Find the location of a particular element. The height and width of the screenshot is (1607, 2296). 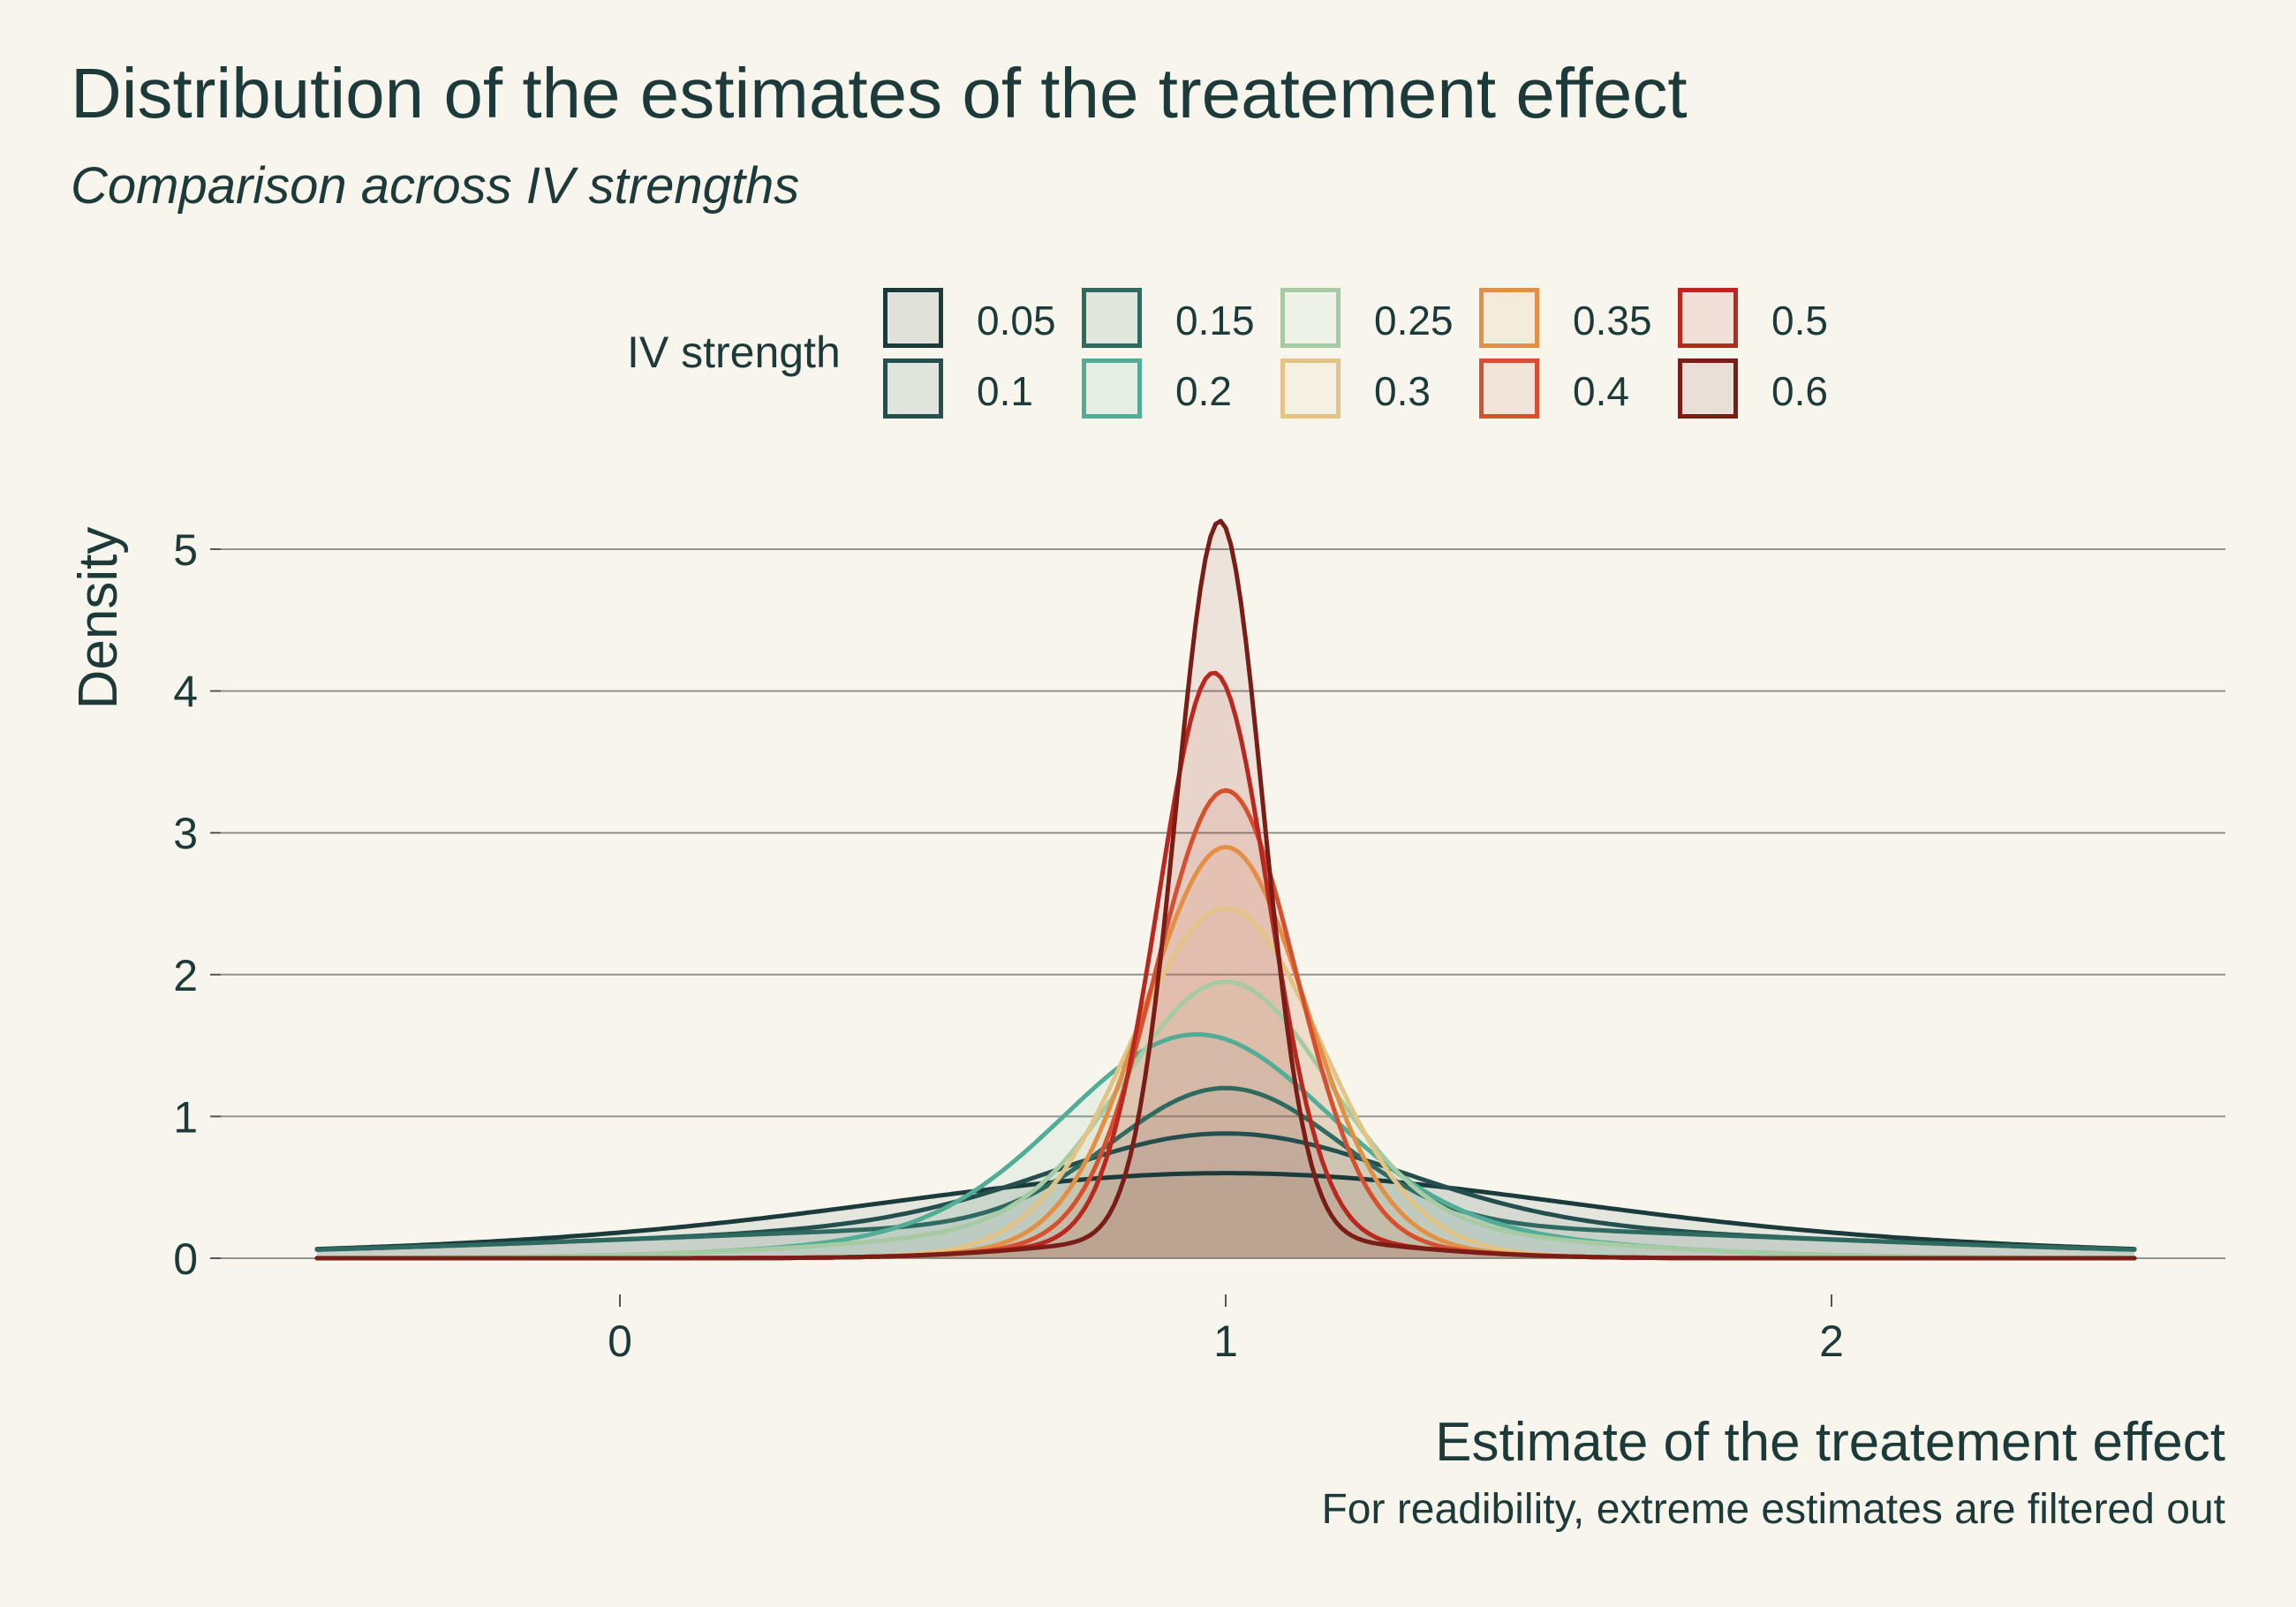

density-area-0.05 is located at coordinates (1225, 1215).